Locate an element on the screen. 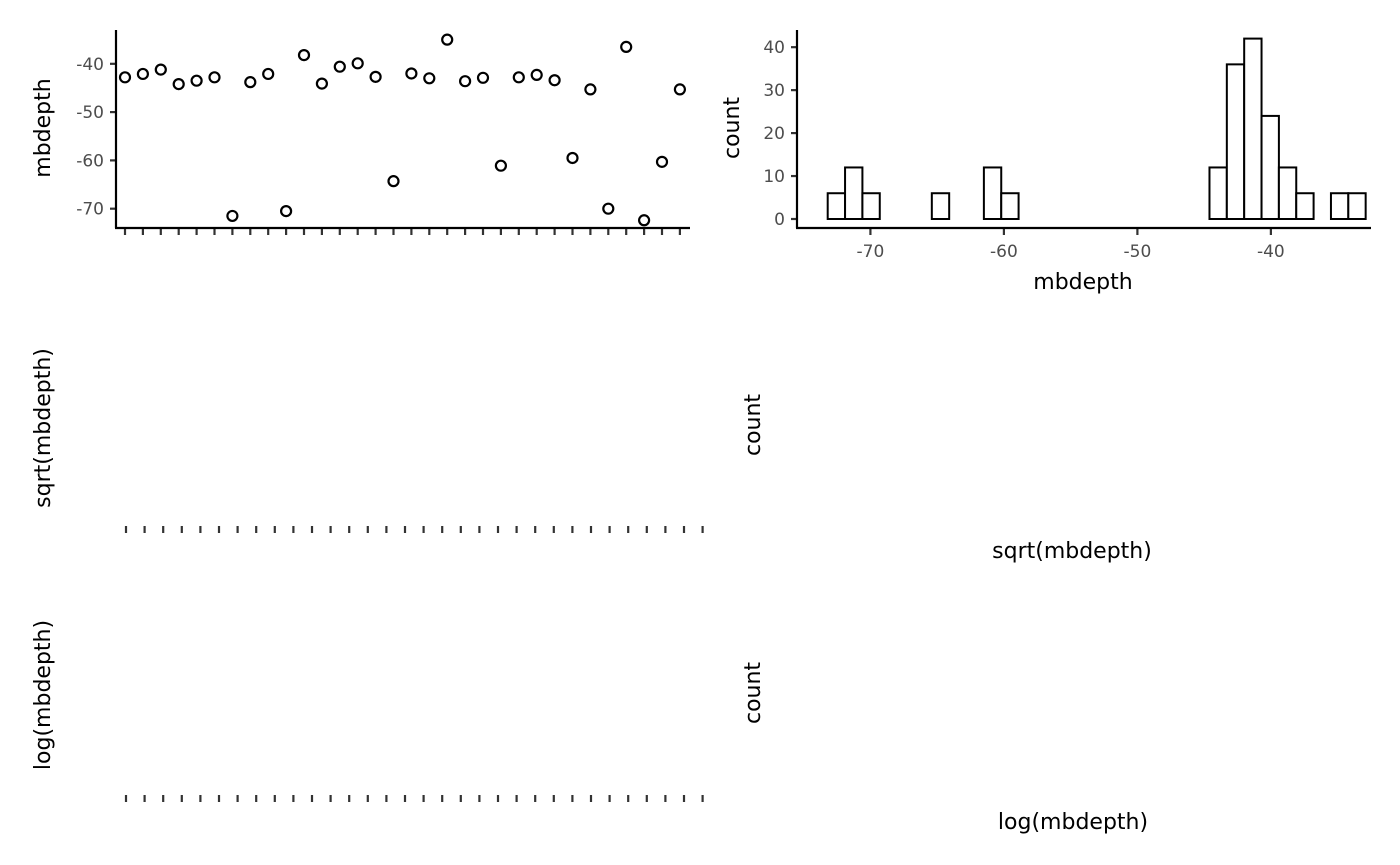  panel-mbdepth-histogram: 0 10 20 30 40 -70 -60 -50 -40 count mbdepth is located at coordinates (1045, 162).